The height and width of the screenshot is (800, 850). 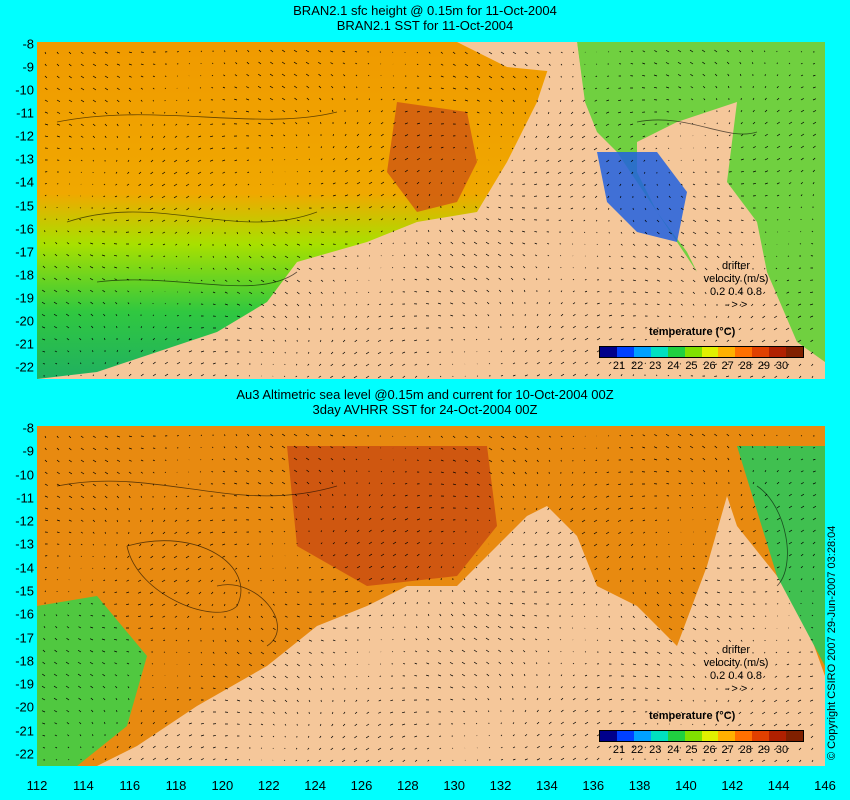 What do you see at coordinates (642, 197) in the screenshot?
I see `top-cool-gulf` at bounding box center [642, 197].